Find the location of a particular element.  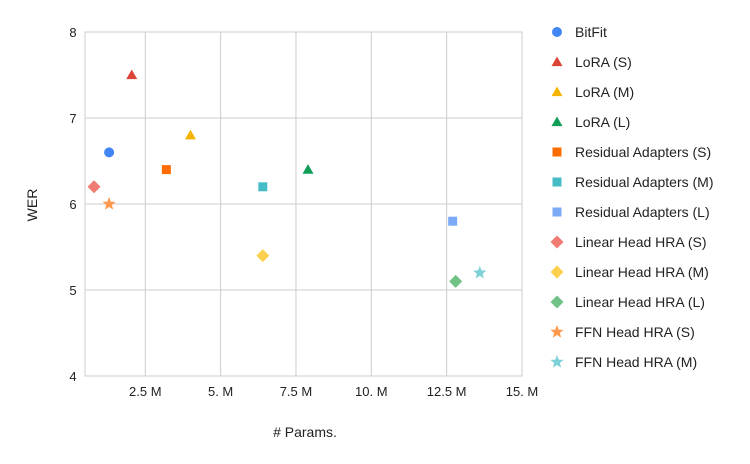

x-tick-label: 7.5 M is located at coordinates (296, 391).